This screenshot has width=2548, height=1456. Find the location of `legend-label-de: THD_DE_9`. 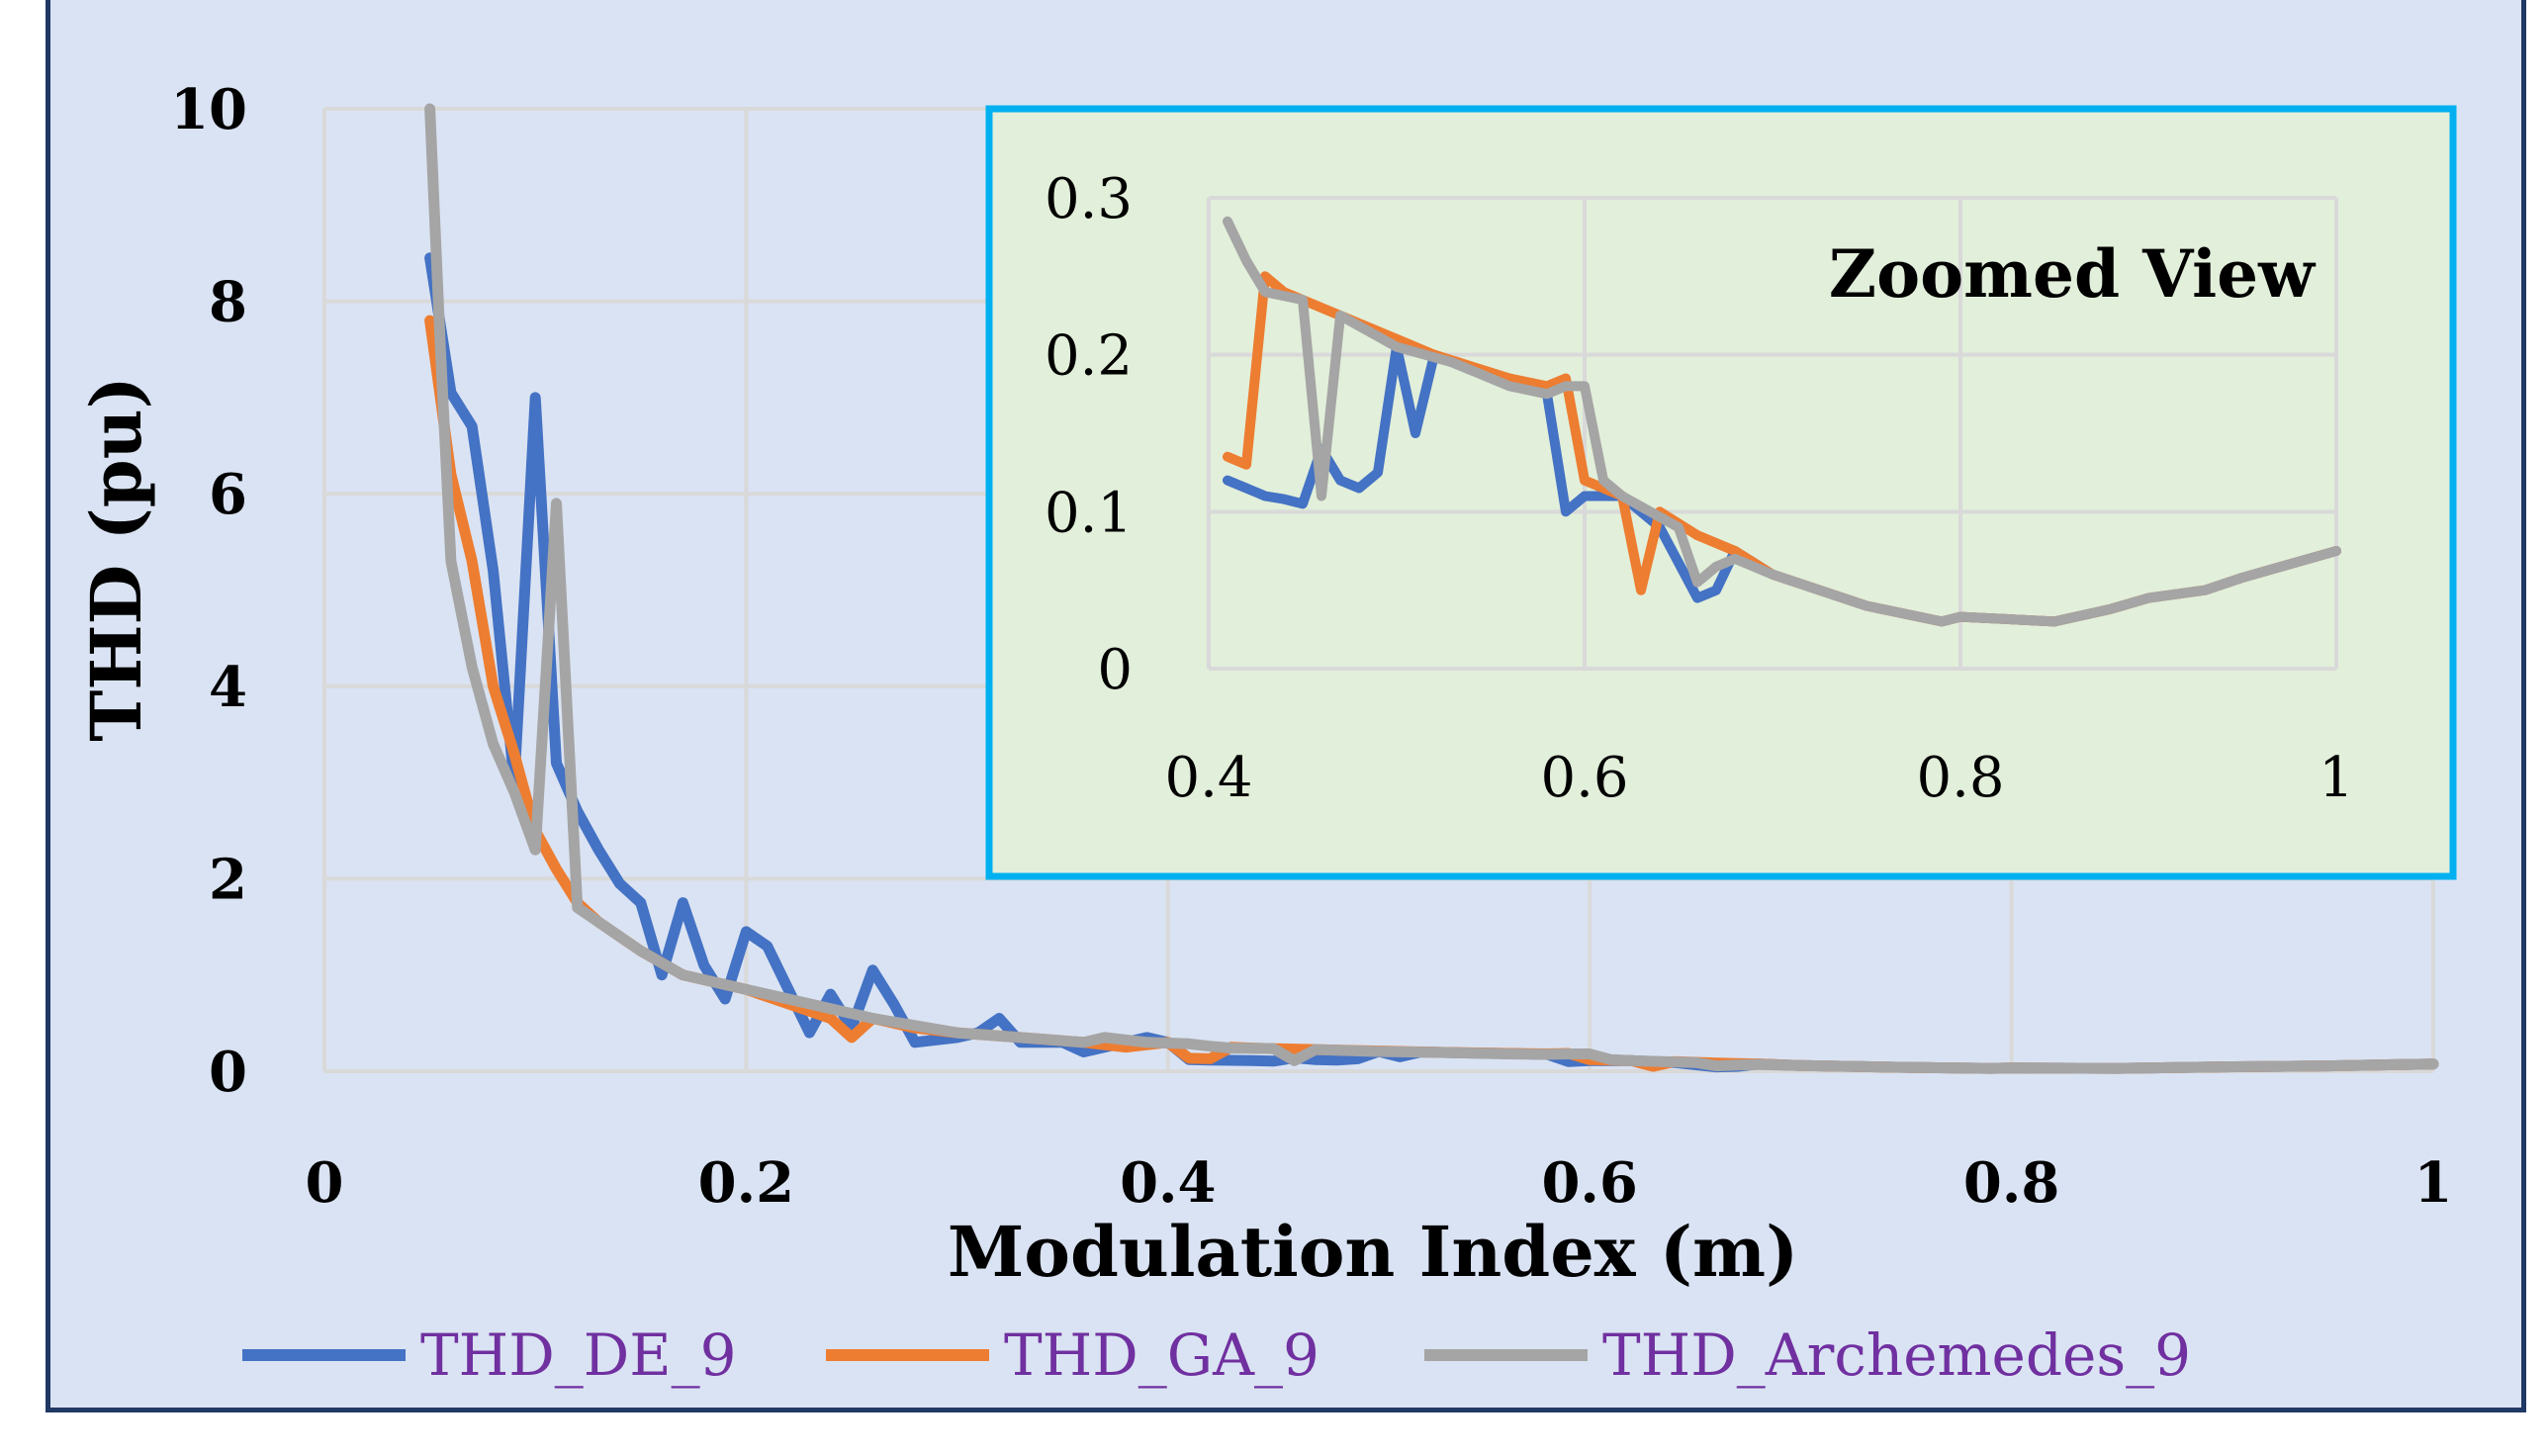

legend-label-de: THD_DE_9 is located at coordinates (578, 1355).